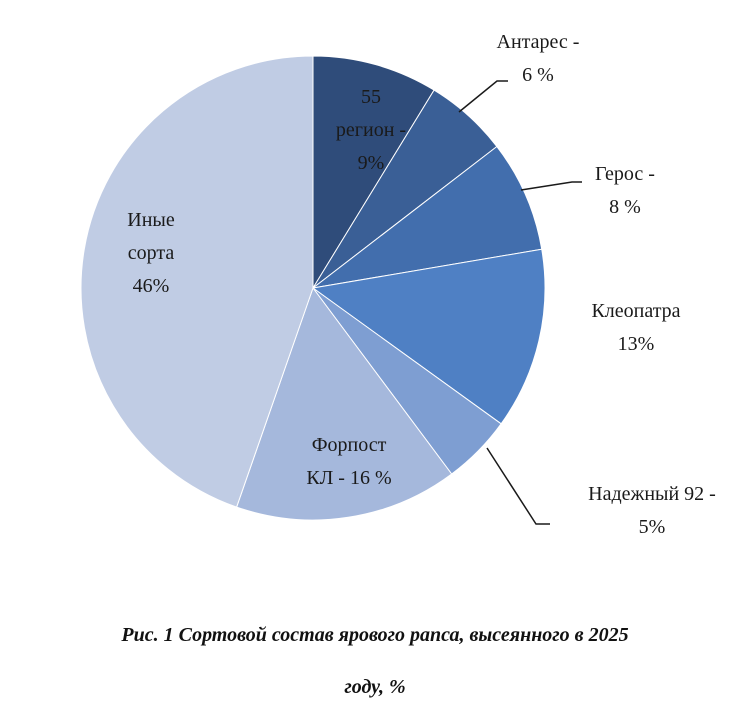  What do you see at coordinates (625, 190) in the screenshot?
I see `slice-label-geros: Герос - 8 %` at bounding box center [625, 190].